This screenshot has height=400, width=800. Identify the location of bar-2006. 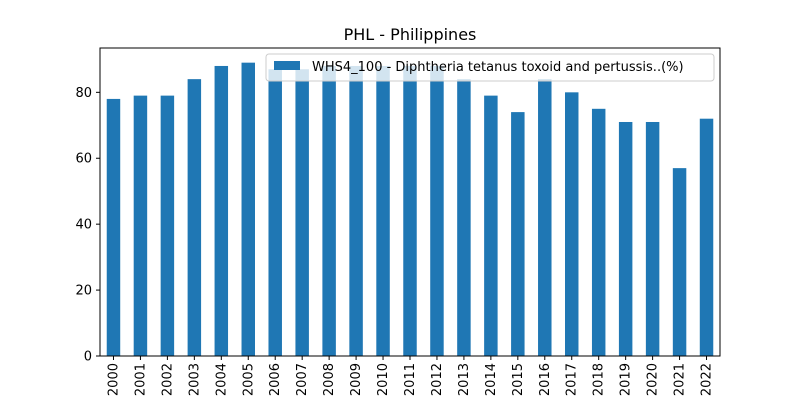
(275, 213).